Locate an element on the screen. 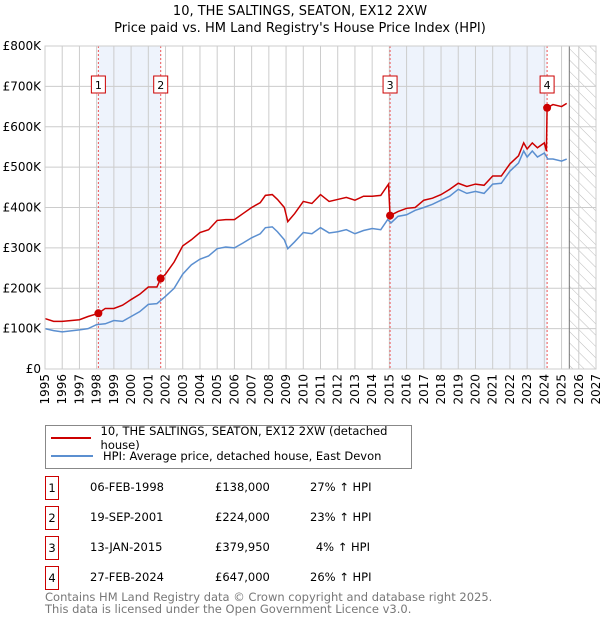  x-tick-label: 2019 is located at coordinates (458, 389).